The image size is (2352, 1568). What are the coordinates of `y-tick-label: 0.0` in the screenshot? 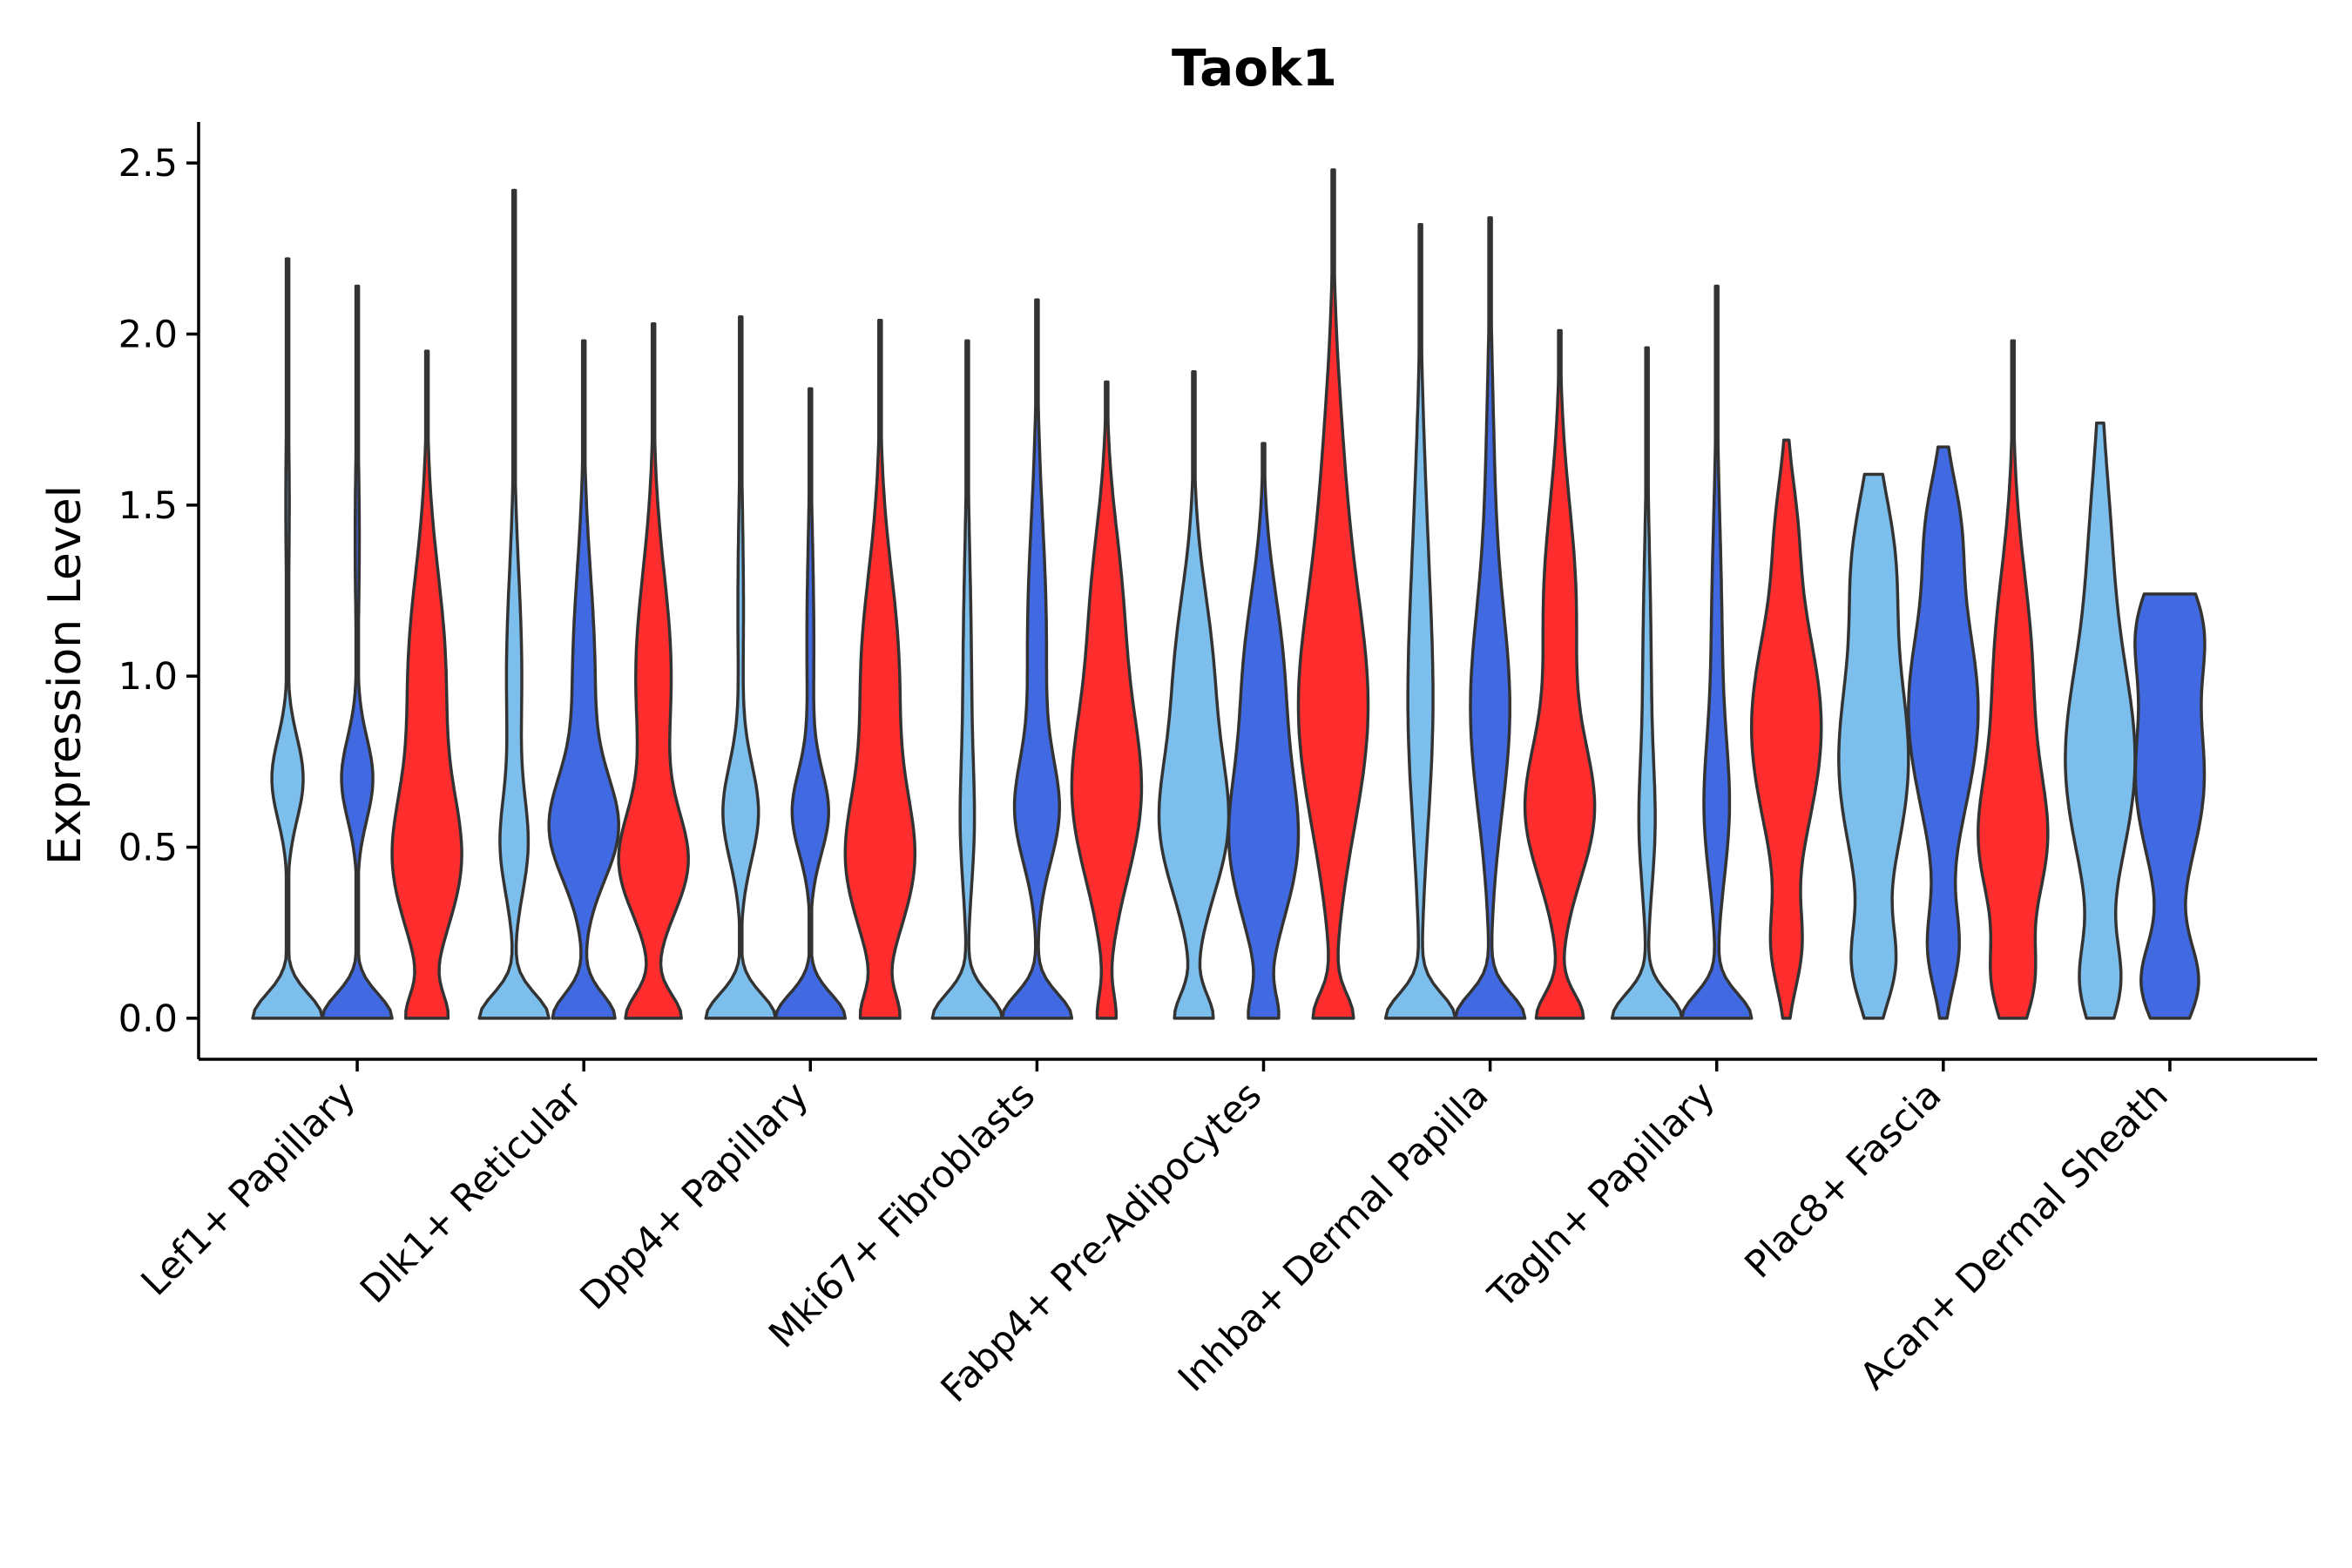 It's located at (148, 1019).